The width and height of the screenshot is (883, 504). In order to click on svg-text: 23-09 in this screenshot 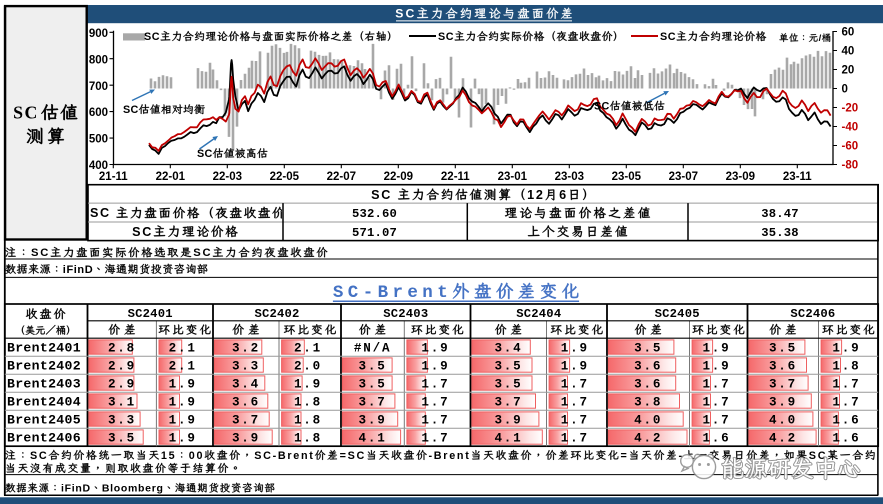, I will do `click(740, 177)`.